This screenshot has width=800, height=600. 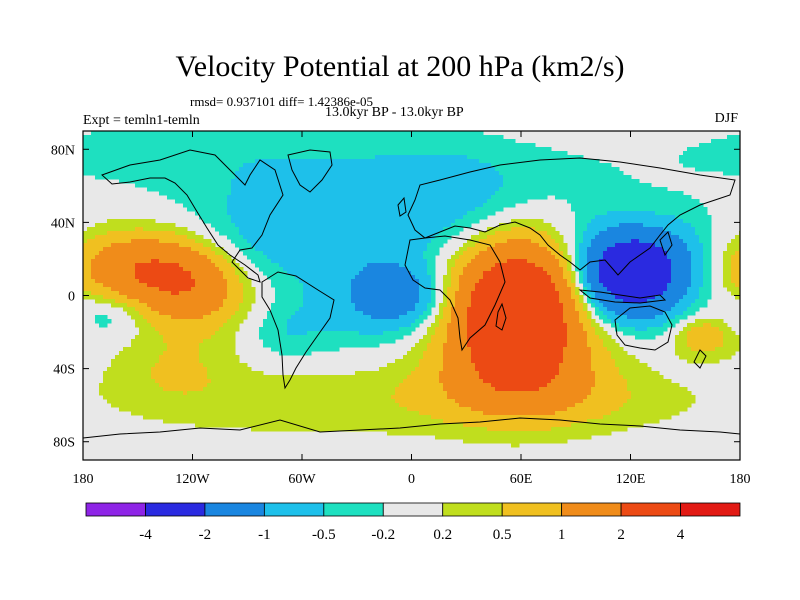 I want to click on experiment-label: Expt = temln1-temln, so click(x=141, y=120).